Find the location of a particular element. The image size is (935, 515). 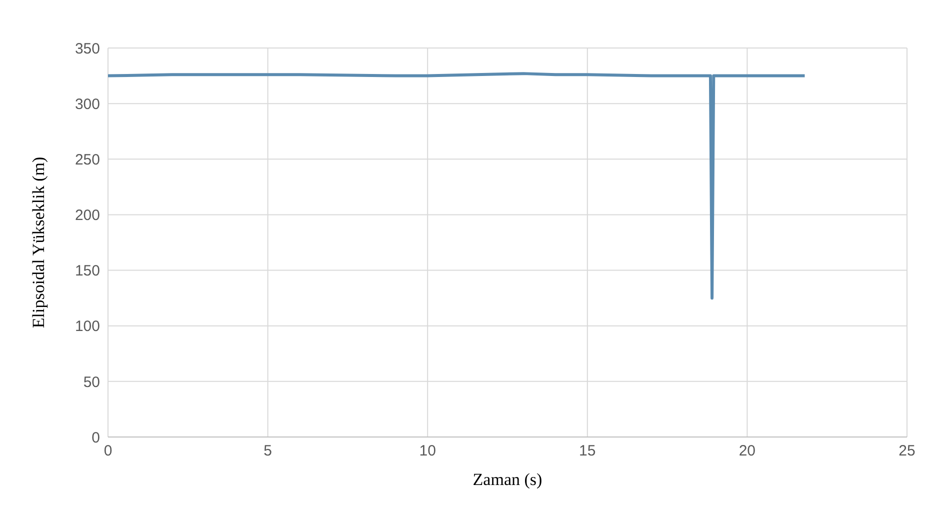

y-tick-label: 200 is located at coordinates (87, 215).